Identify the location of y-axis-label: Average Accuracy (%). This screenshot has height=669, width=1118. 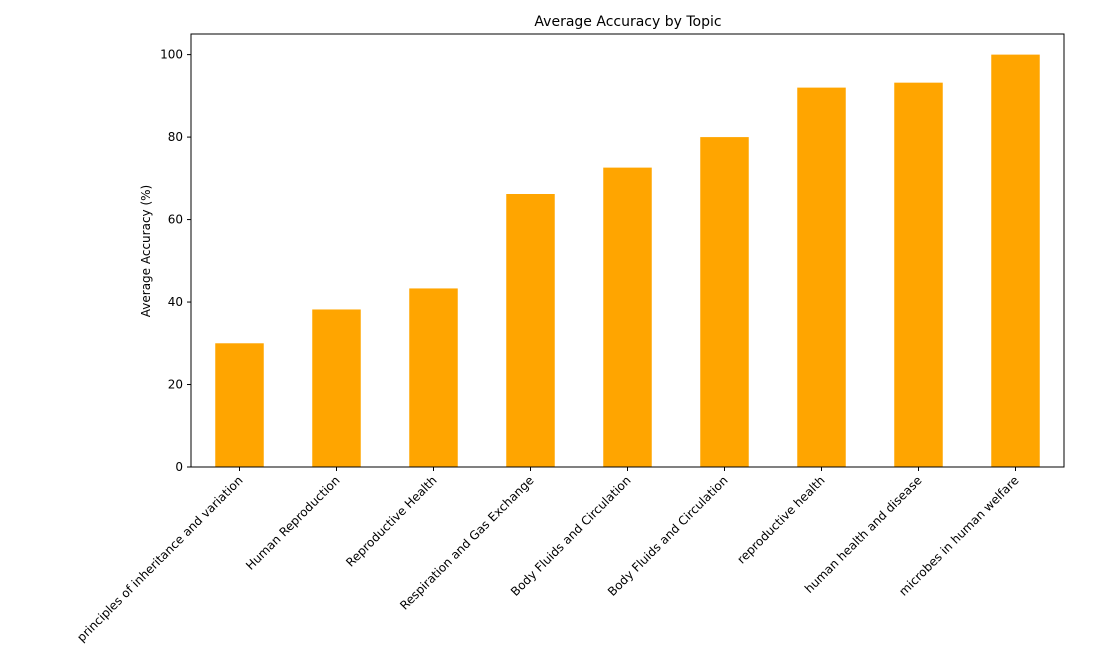
(146, 251).